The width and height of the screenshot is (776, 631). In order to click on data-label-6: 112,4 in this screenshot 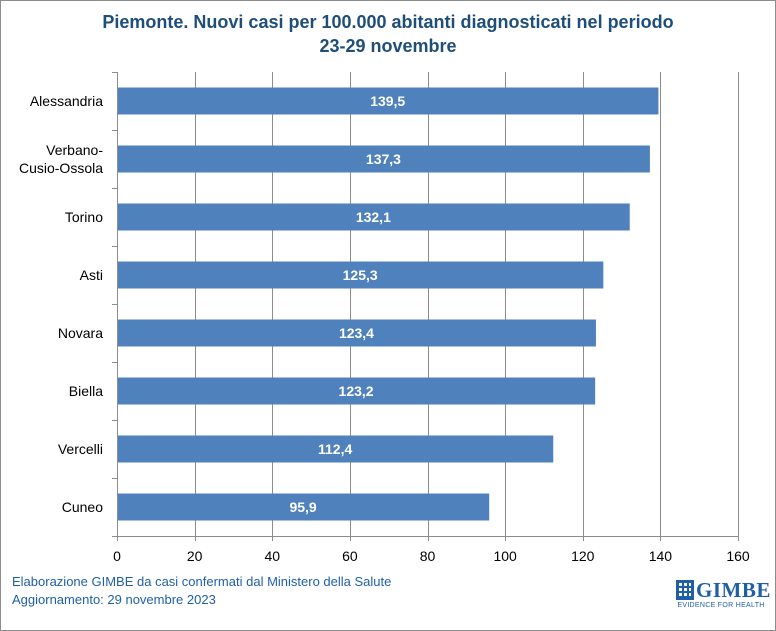, I will do `click(335, 449)`.